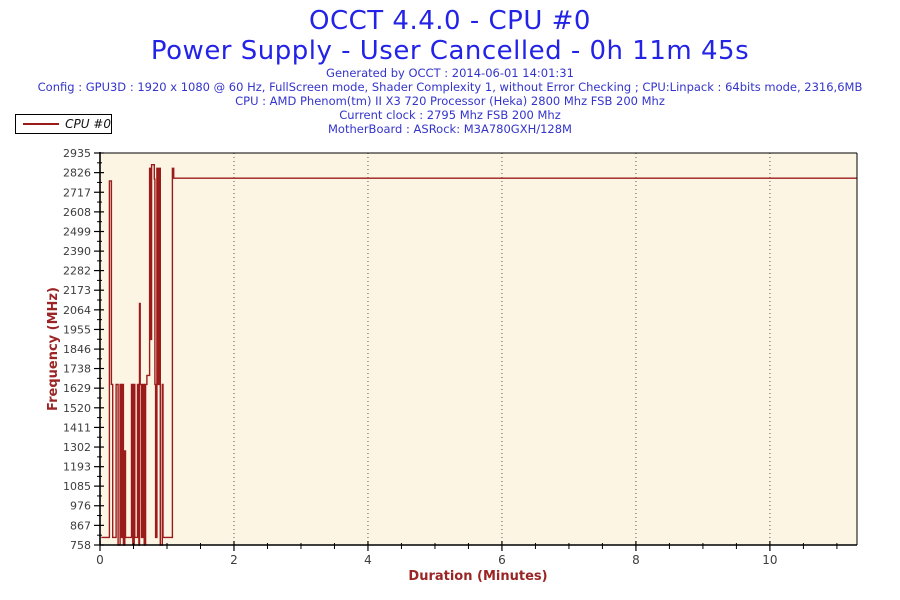 This screenshot has height=600, width=900. What do you see at coordinates (77, 212) in the screenshot?
I see `y-tick-label: 2608` at bounding box center [77, 212].